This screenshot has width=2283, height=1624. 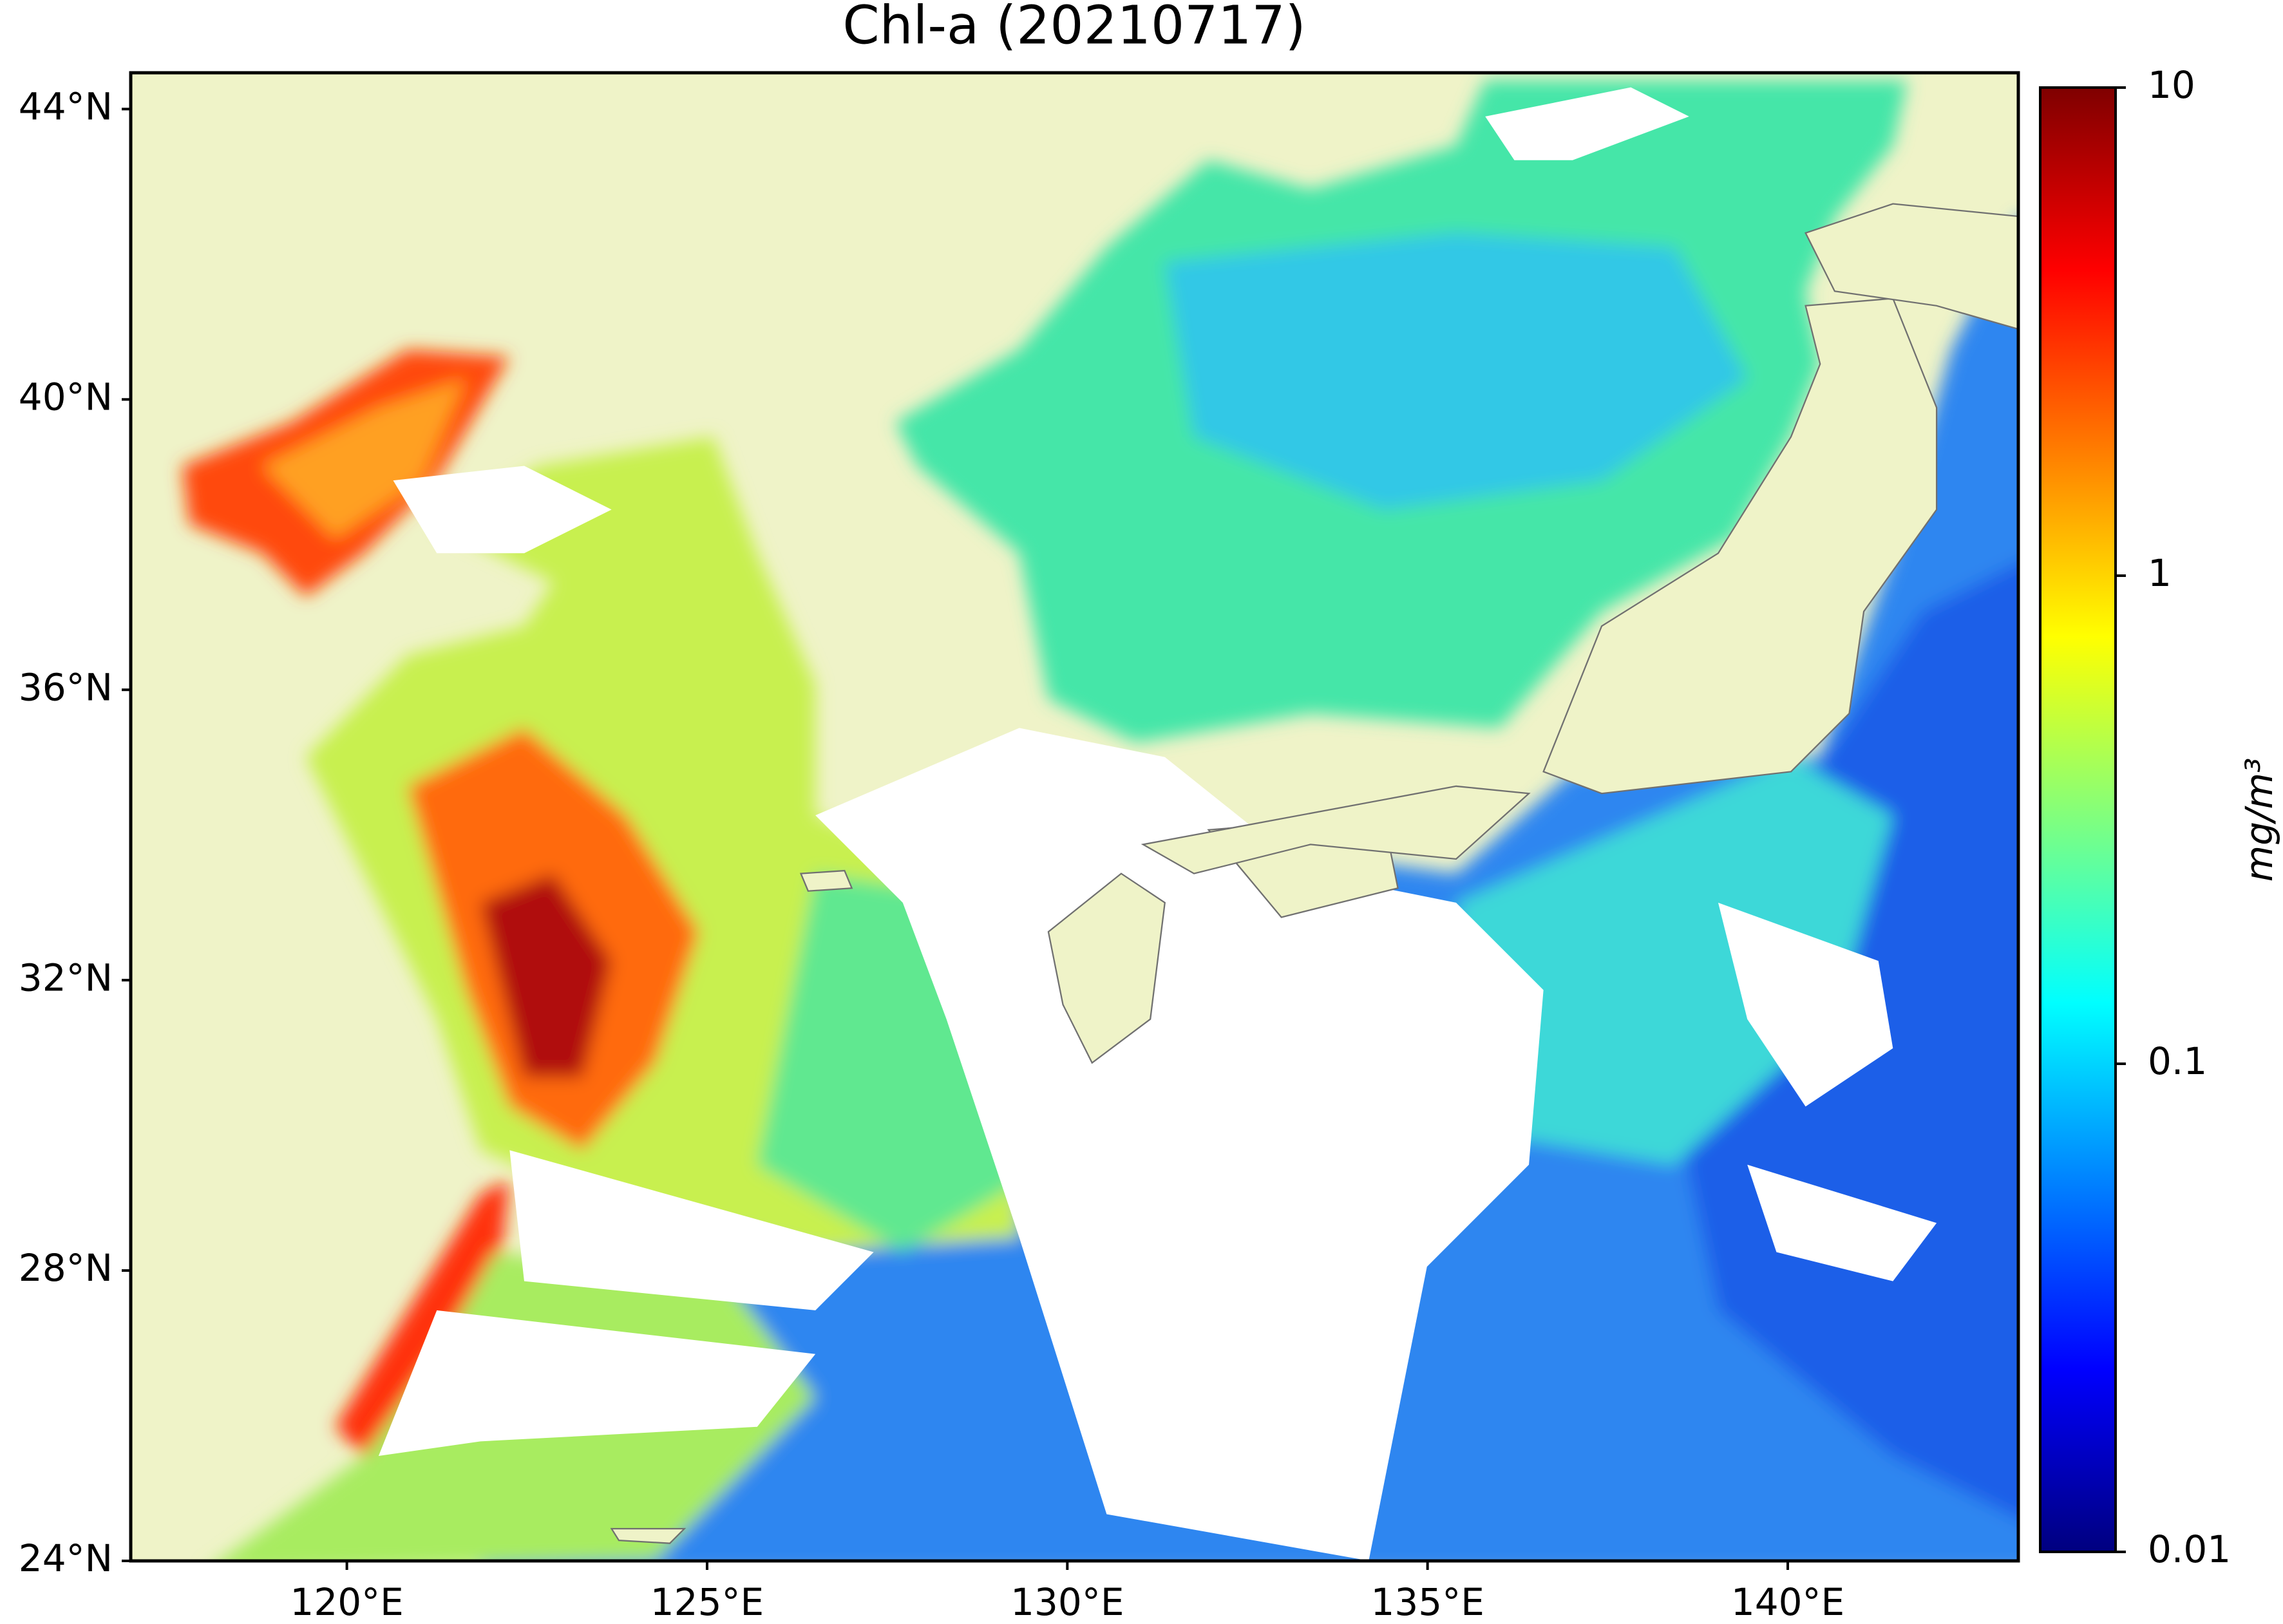 I want to click on colorbar-tick-label: 10, so click(x=2171, y=85).